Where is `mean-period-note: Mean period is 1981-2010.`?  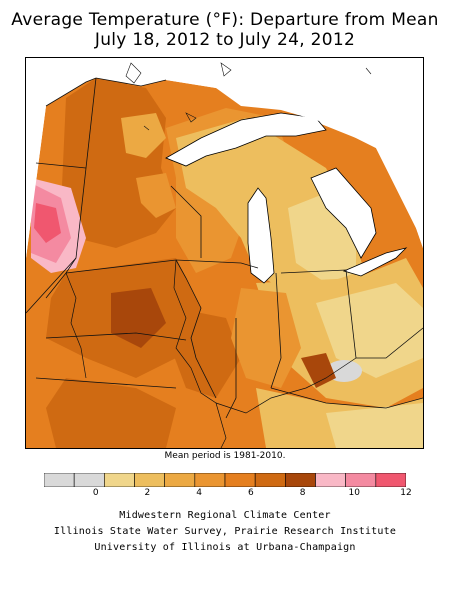
mean-period-note: Mean period is 1981-2010. is located at coordinates (225, 456).